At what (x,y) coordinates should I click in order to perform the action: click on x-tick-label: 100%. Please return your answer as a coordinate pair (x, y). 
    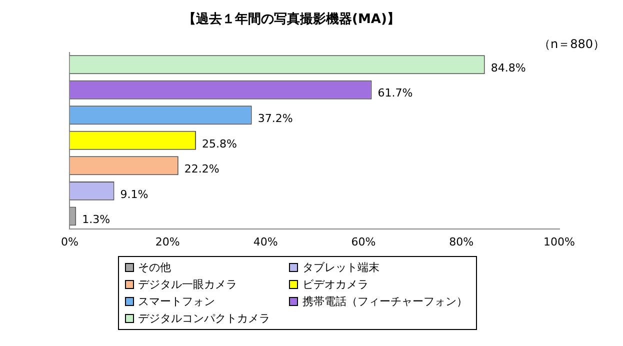
    Looking at the image, I should click on (560, 241).